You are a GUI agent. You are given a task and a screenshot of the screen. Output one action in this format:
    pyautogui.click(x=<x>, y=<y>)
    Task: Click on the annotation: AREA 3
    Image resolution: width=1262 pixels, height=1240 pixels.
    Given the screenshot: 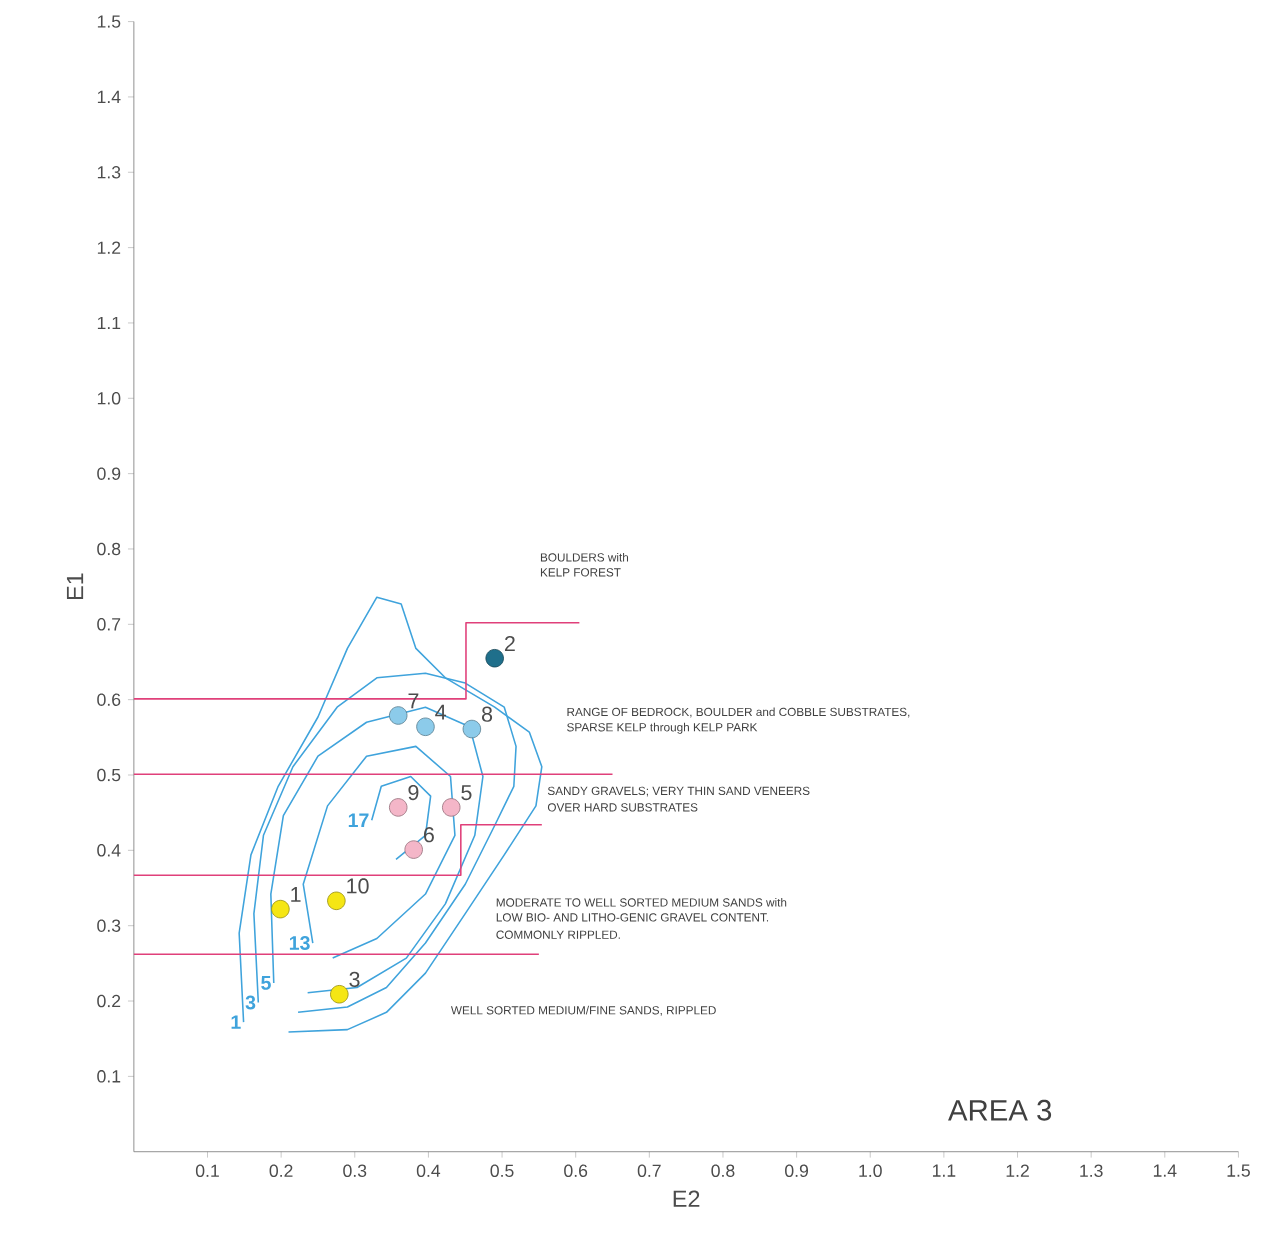 What is the action you would take?
    pyautogui.click(x=1000, y=1110)
    